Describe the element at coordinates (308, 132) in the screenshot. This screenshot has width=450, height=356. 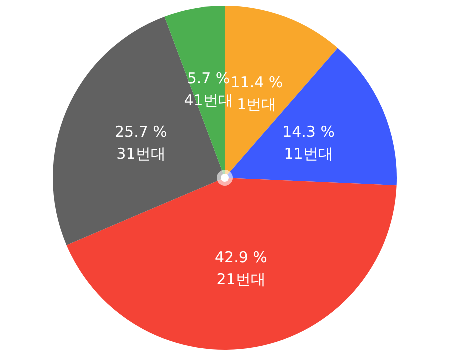
I see `data-label: 14.3 %` at that location.